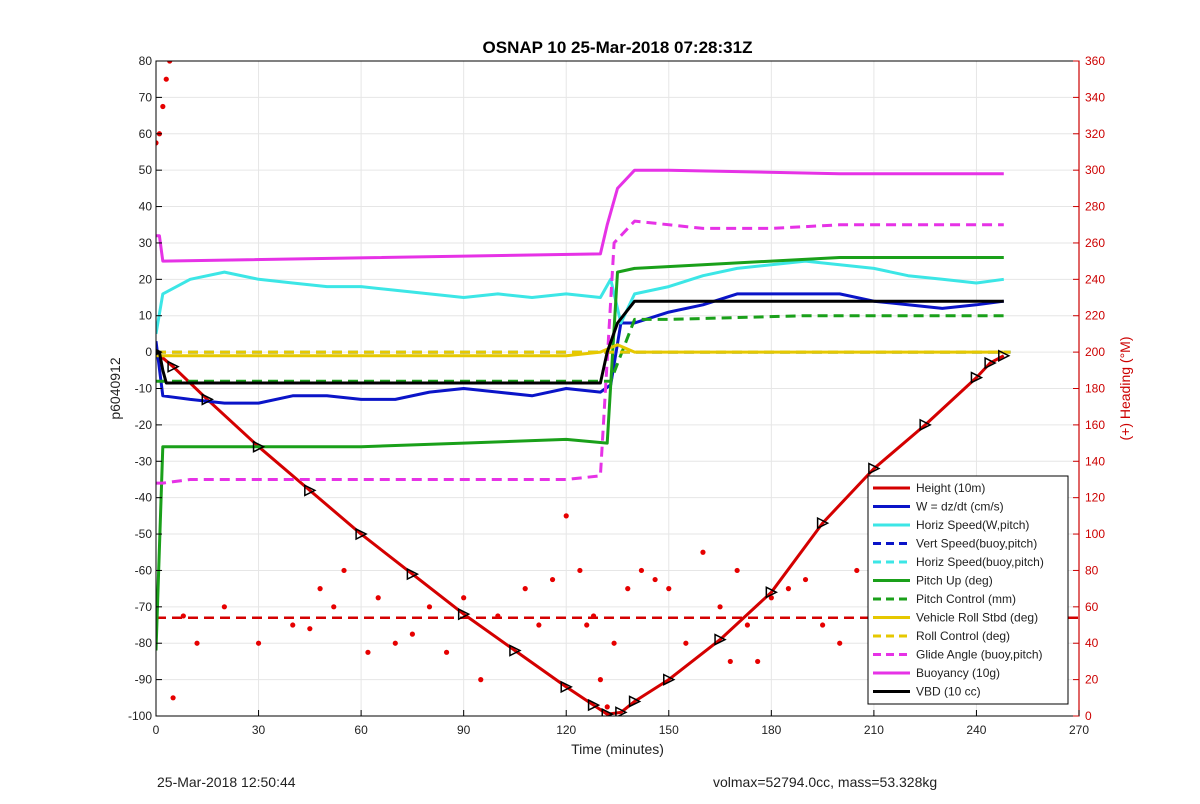  Describe the element at coordinates (144, 680) in the screenshot. I see `y-tick-label: -90` at that location.